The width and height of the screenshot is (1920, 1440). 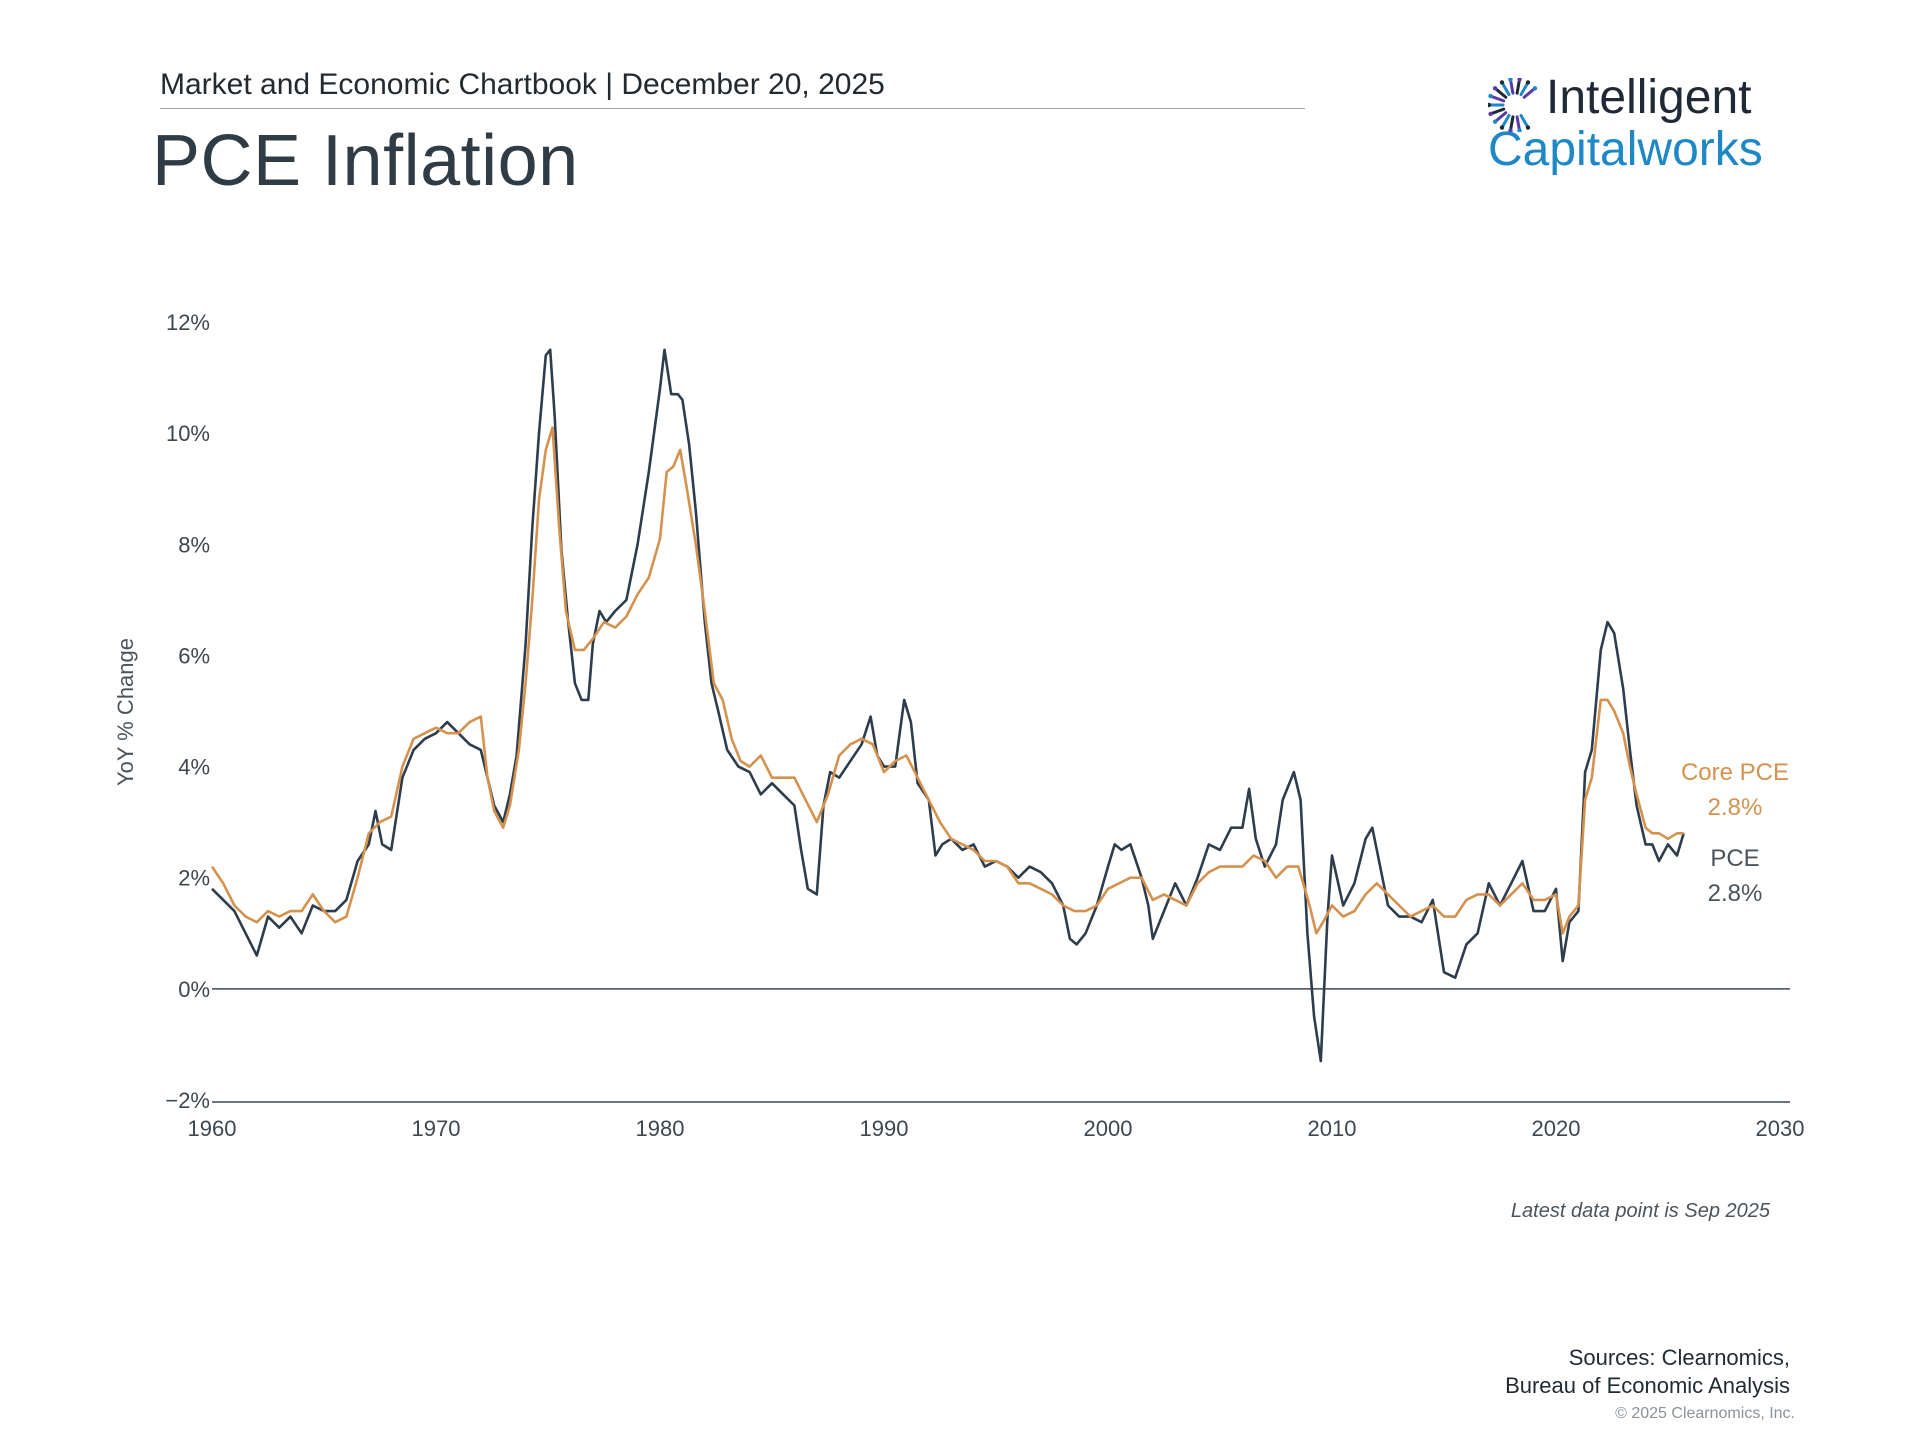 What do you see at coordinates (194, 767) in the screenshot?
I see `y-tick-label: 4%` at bounding box center [194, 767].